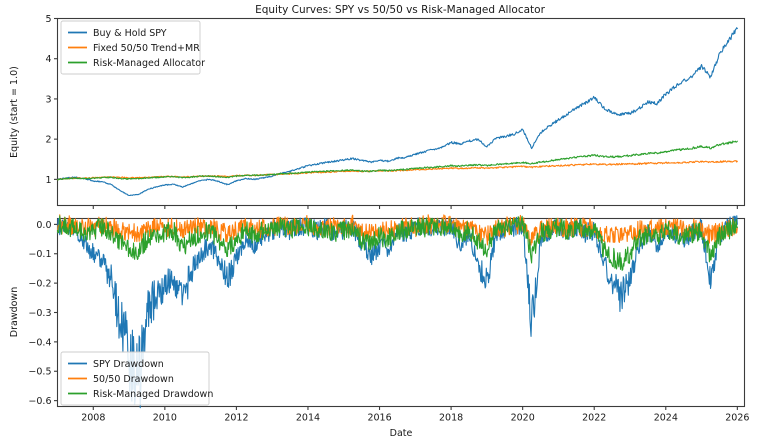 The height and width of the screenshot is (442, 761). Describe the element at coordinates (39, 372) in the screenshot. I see `y-tick-label: −0.5` at that location.